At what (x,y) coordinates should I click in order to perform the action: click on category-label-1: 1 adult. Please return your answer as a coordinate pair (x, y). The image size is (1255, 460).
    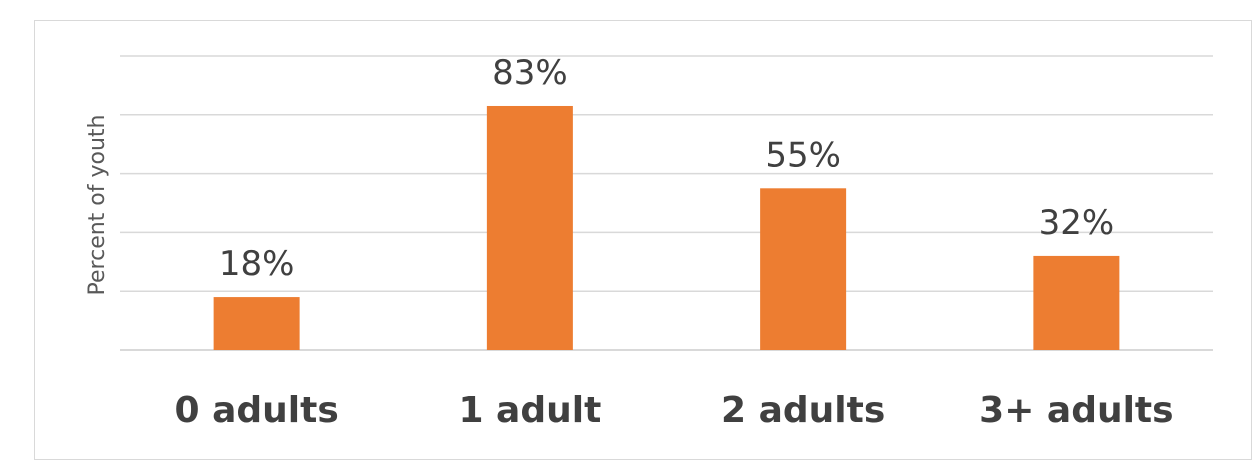
    Looking at the image, I should click on (529, 410).